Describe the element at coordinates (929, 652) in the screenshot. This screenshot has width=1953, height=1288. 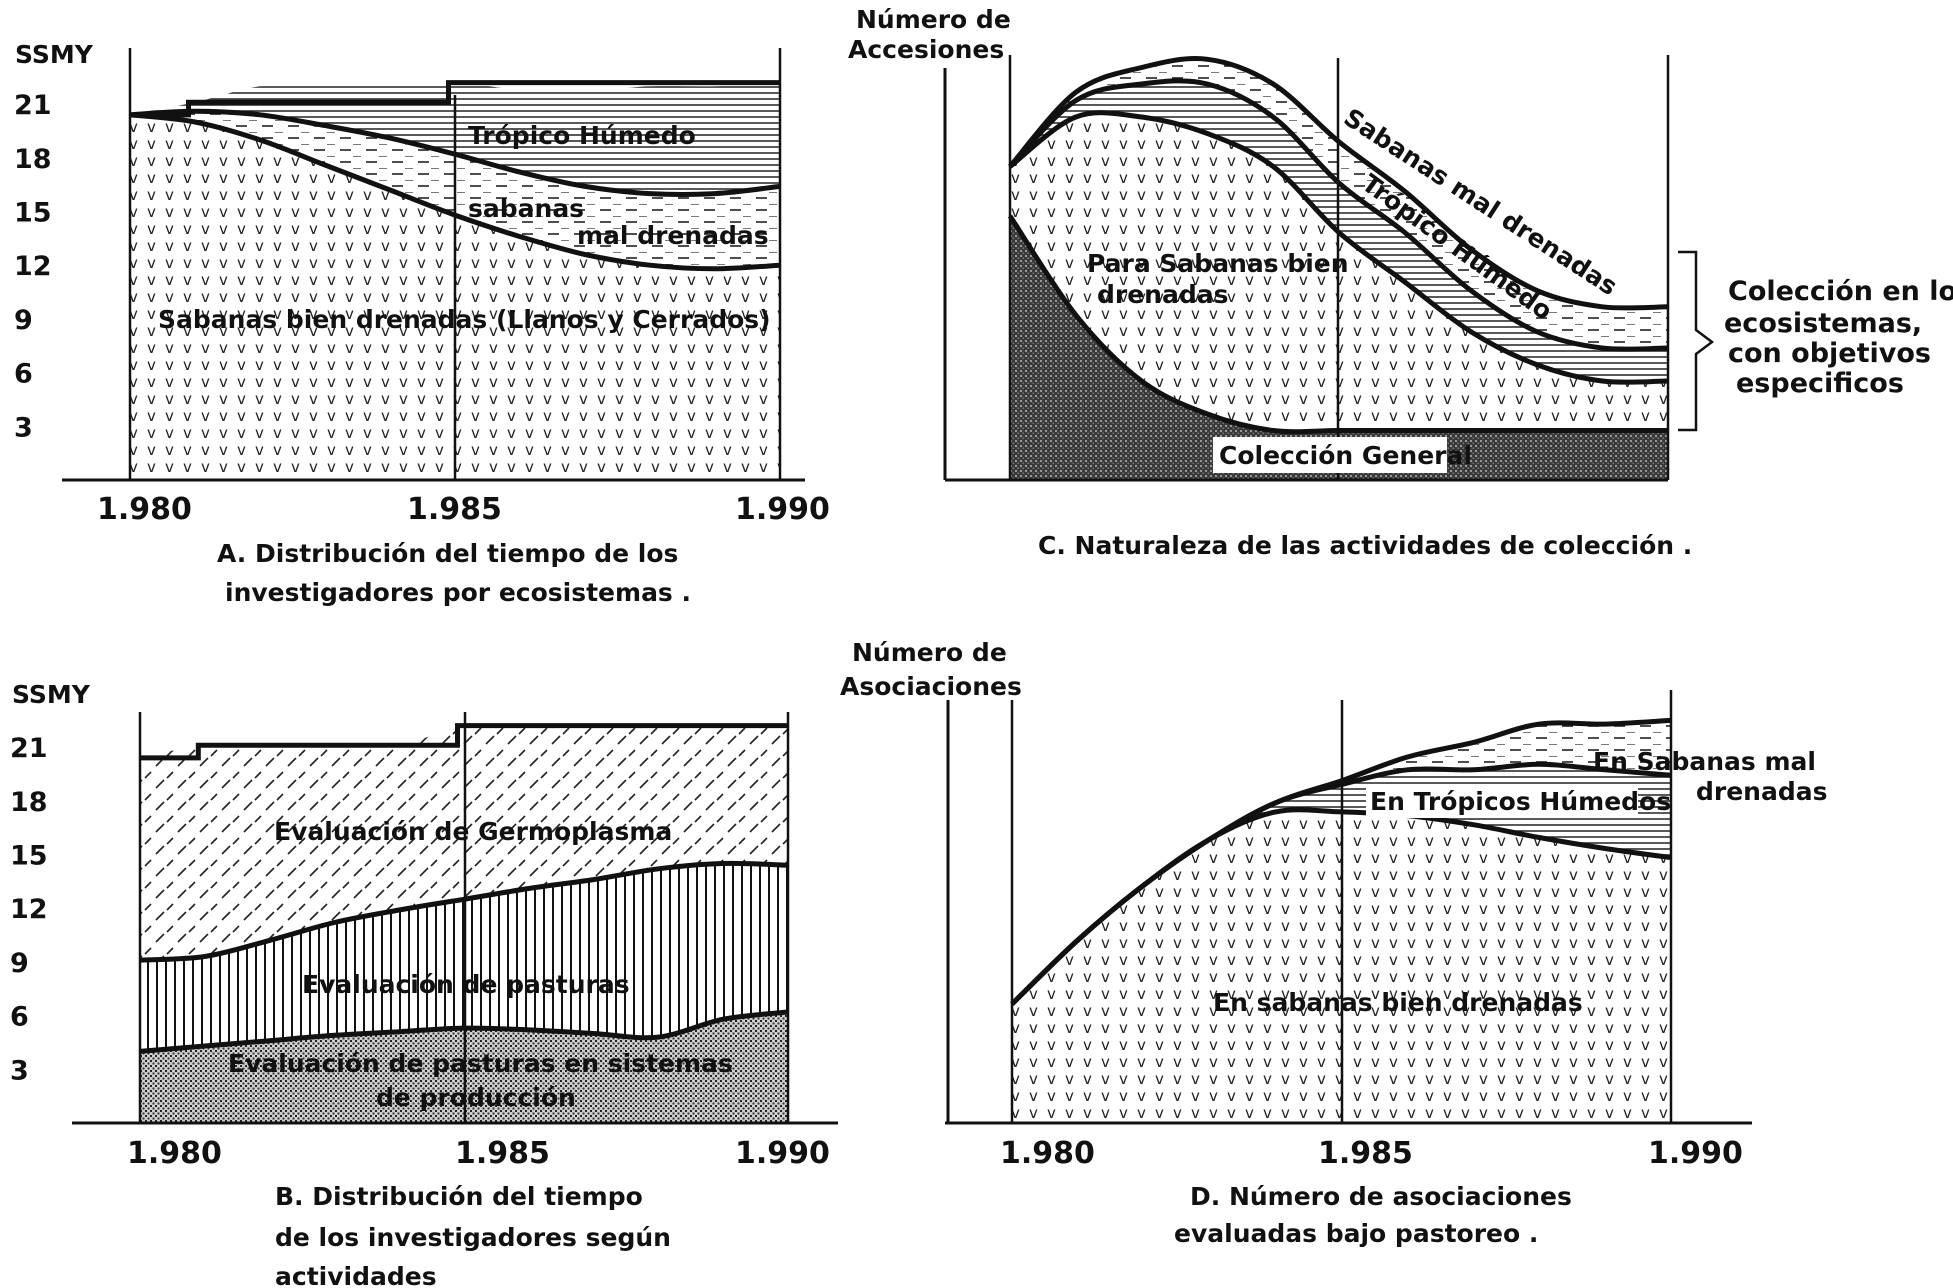
I see `panel-d-y-axis-label-line-1: Número de` at that location.